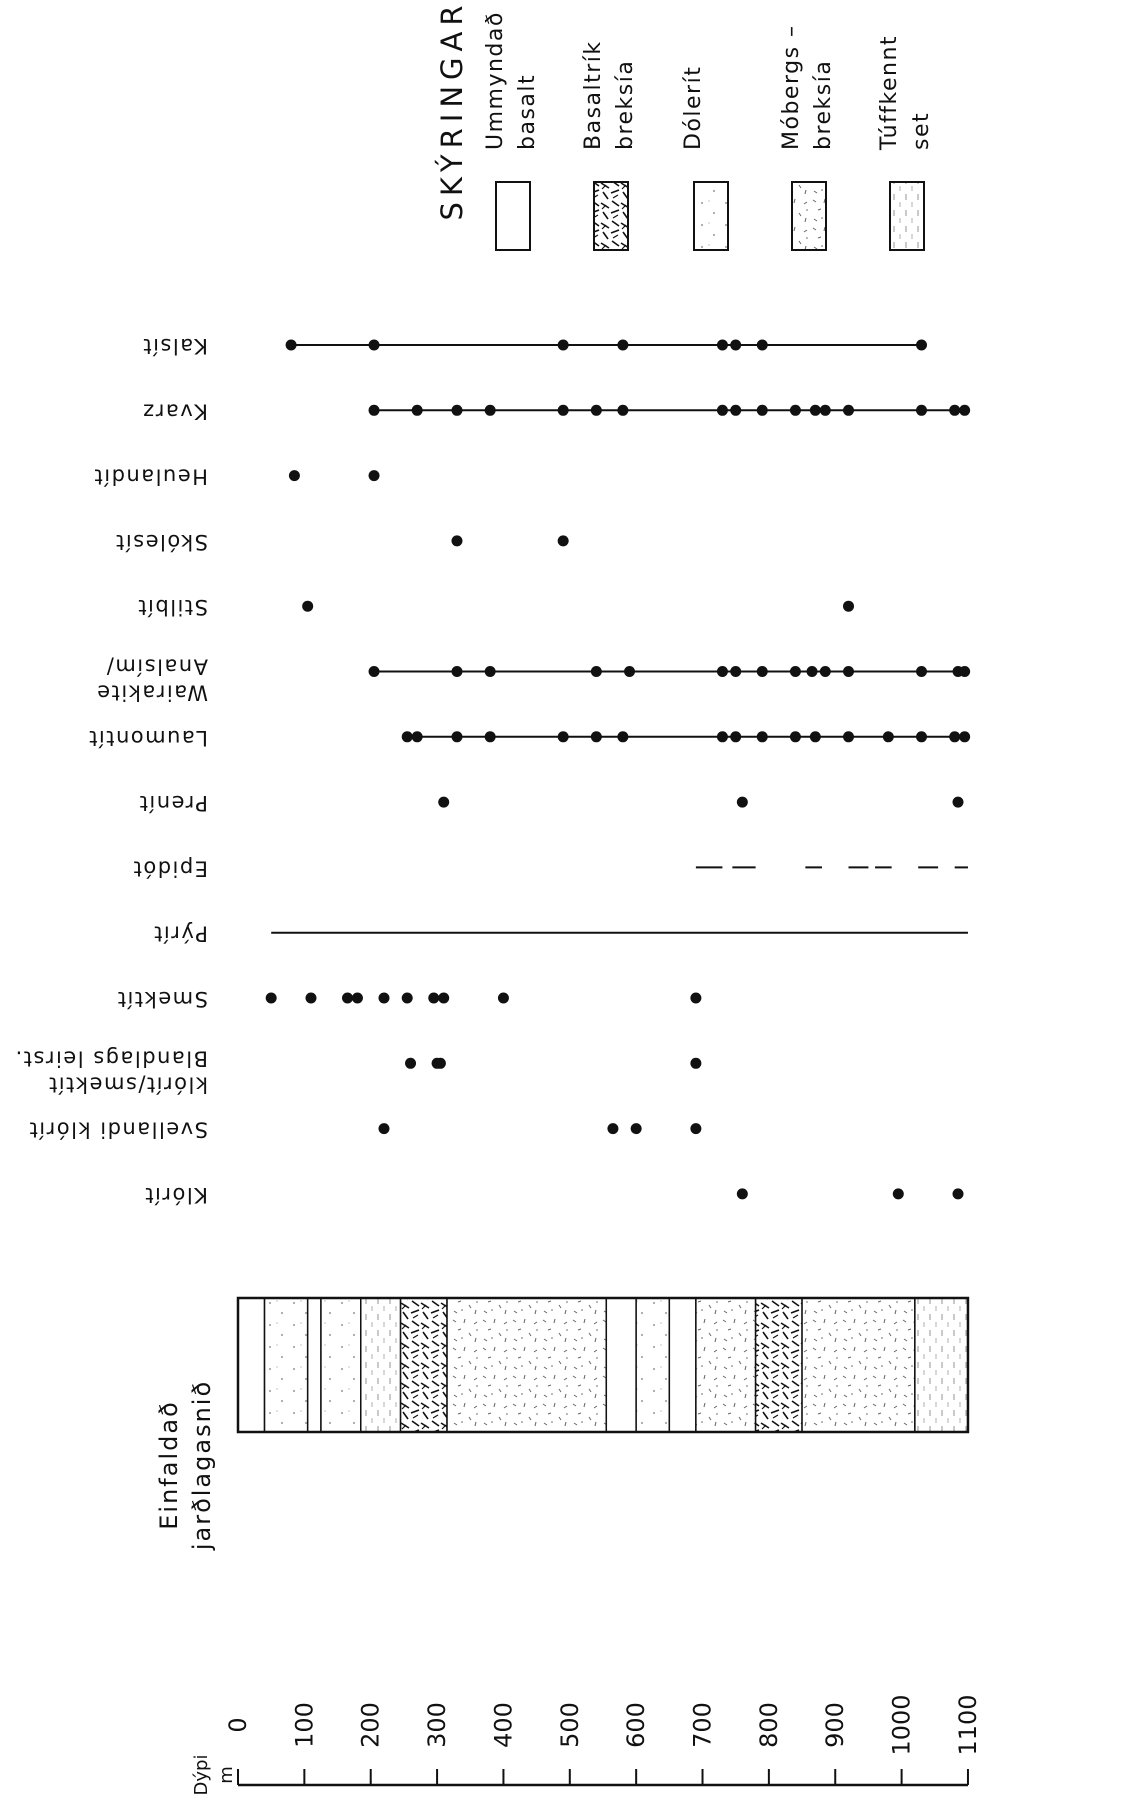 The image size is (1121, 1809). Describe the element at coordinates (889, 93) in the screenshot. I see `legend-label-line1: Túffkennt` at that location.